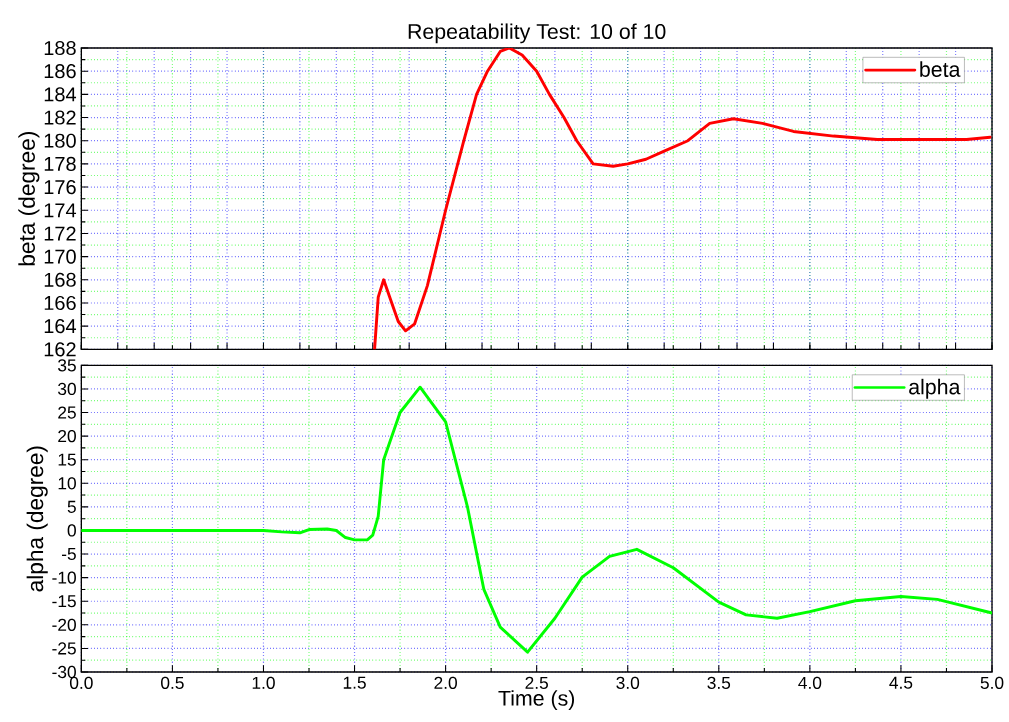  What do you see at coordinates (935, 388) in the screenshot?
I see `legend-label: alpha` at bounding box center [935, 388].